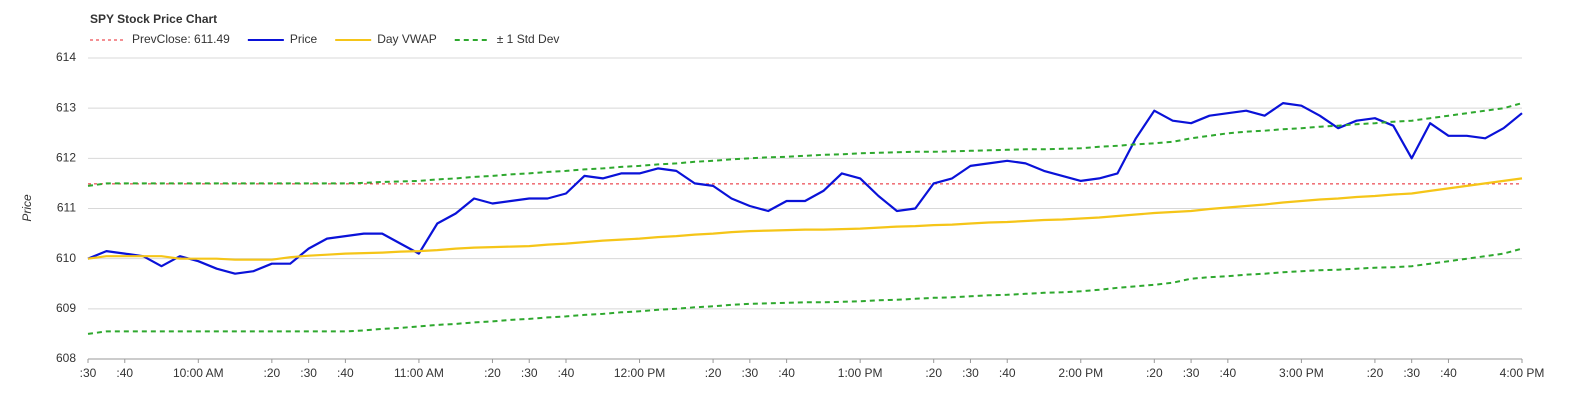 The image size is (1580, 400). I want to click on legend-label: Price, so click(304, 39).